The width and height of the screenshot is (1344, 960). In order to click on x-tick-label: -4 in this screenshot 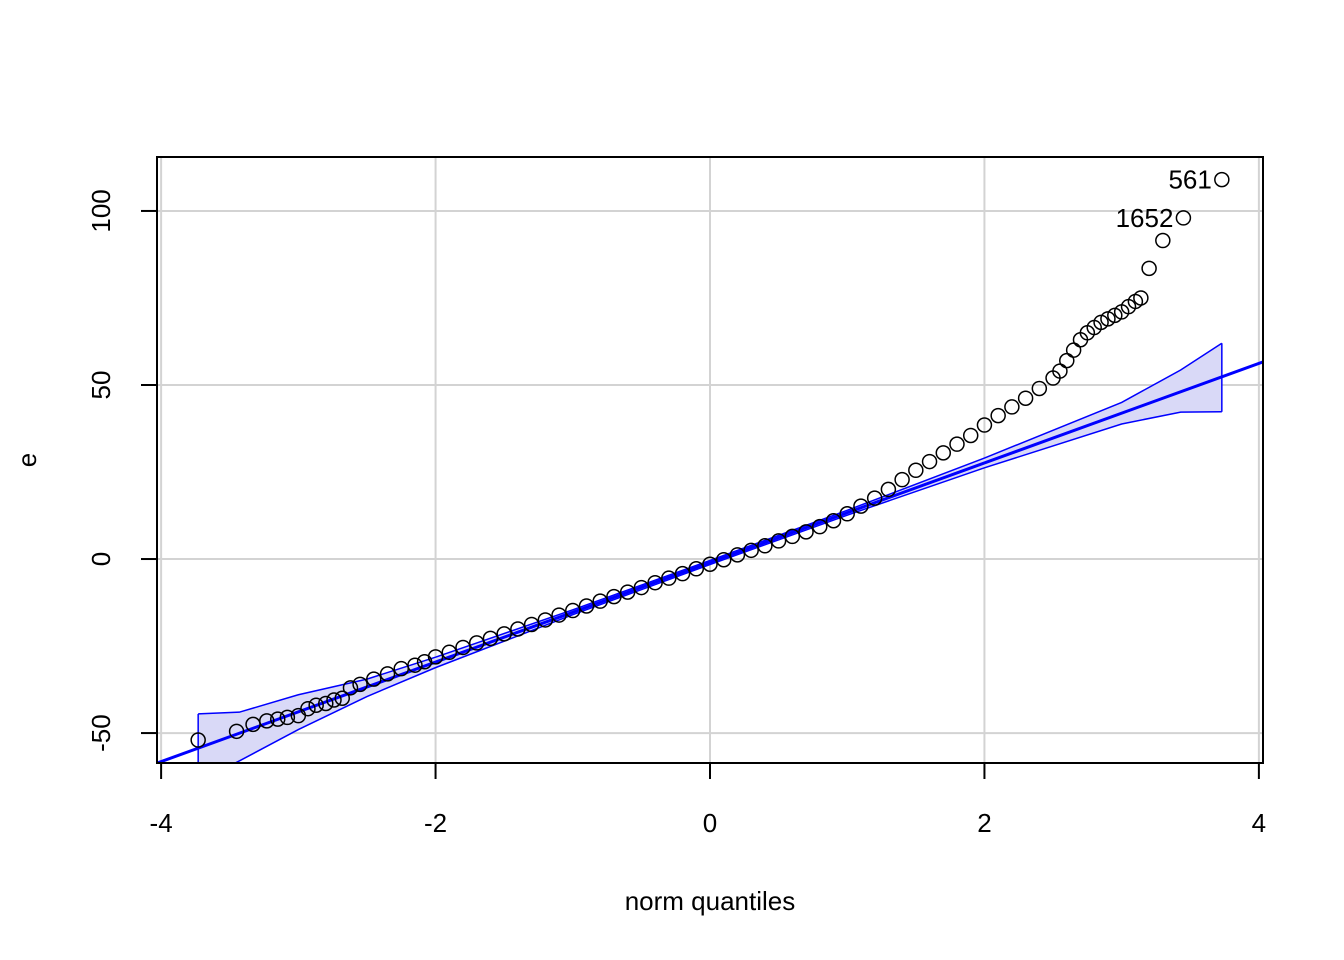, I will do `click(161, 823)`.